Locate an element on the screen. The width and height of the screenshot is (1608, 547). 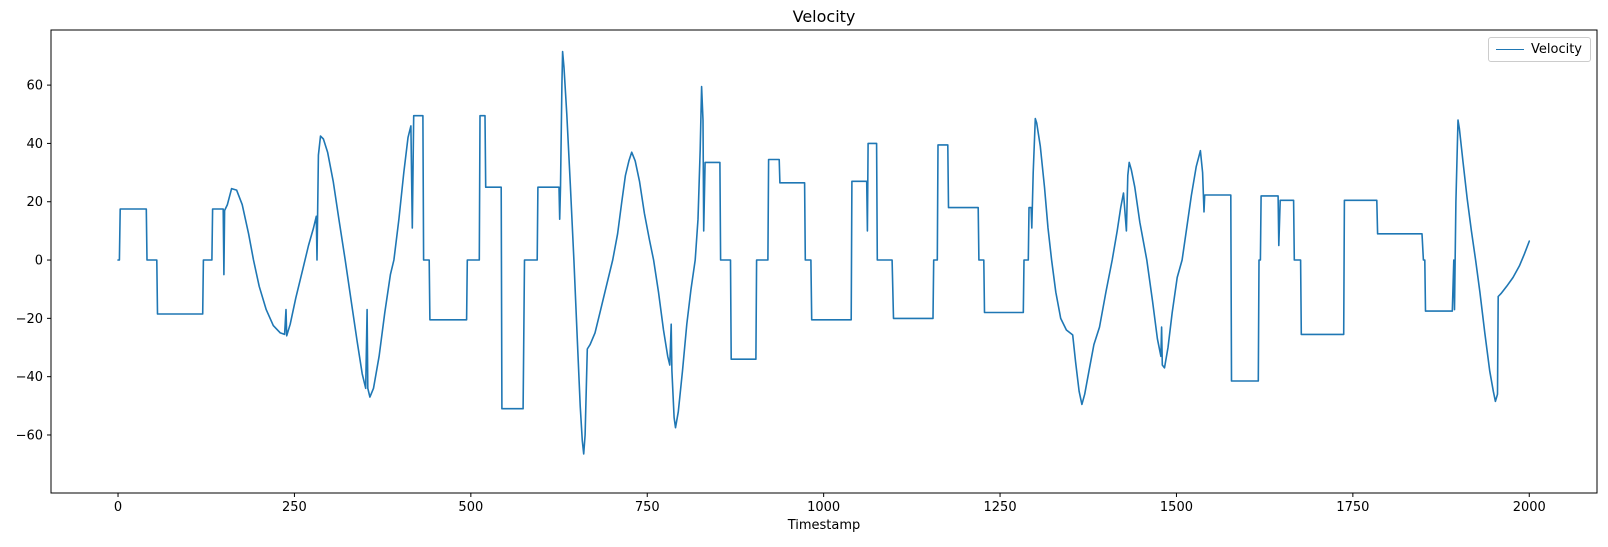
svg-text: 250 is located at coordinates (294, 507).